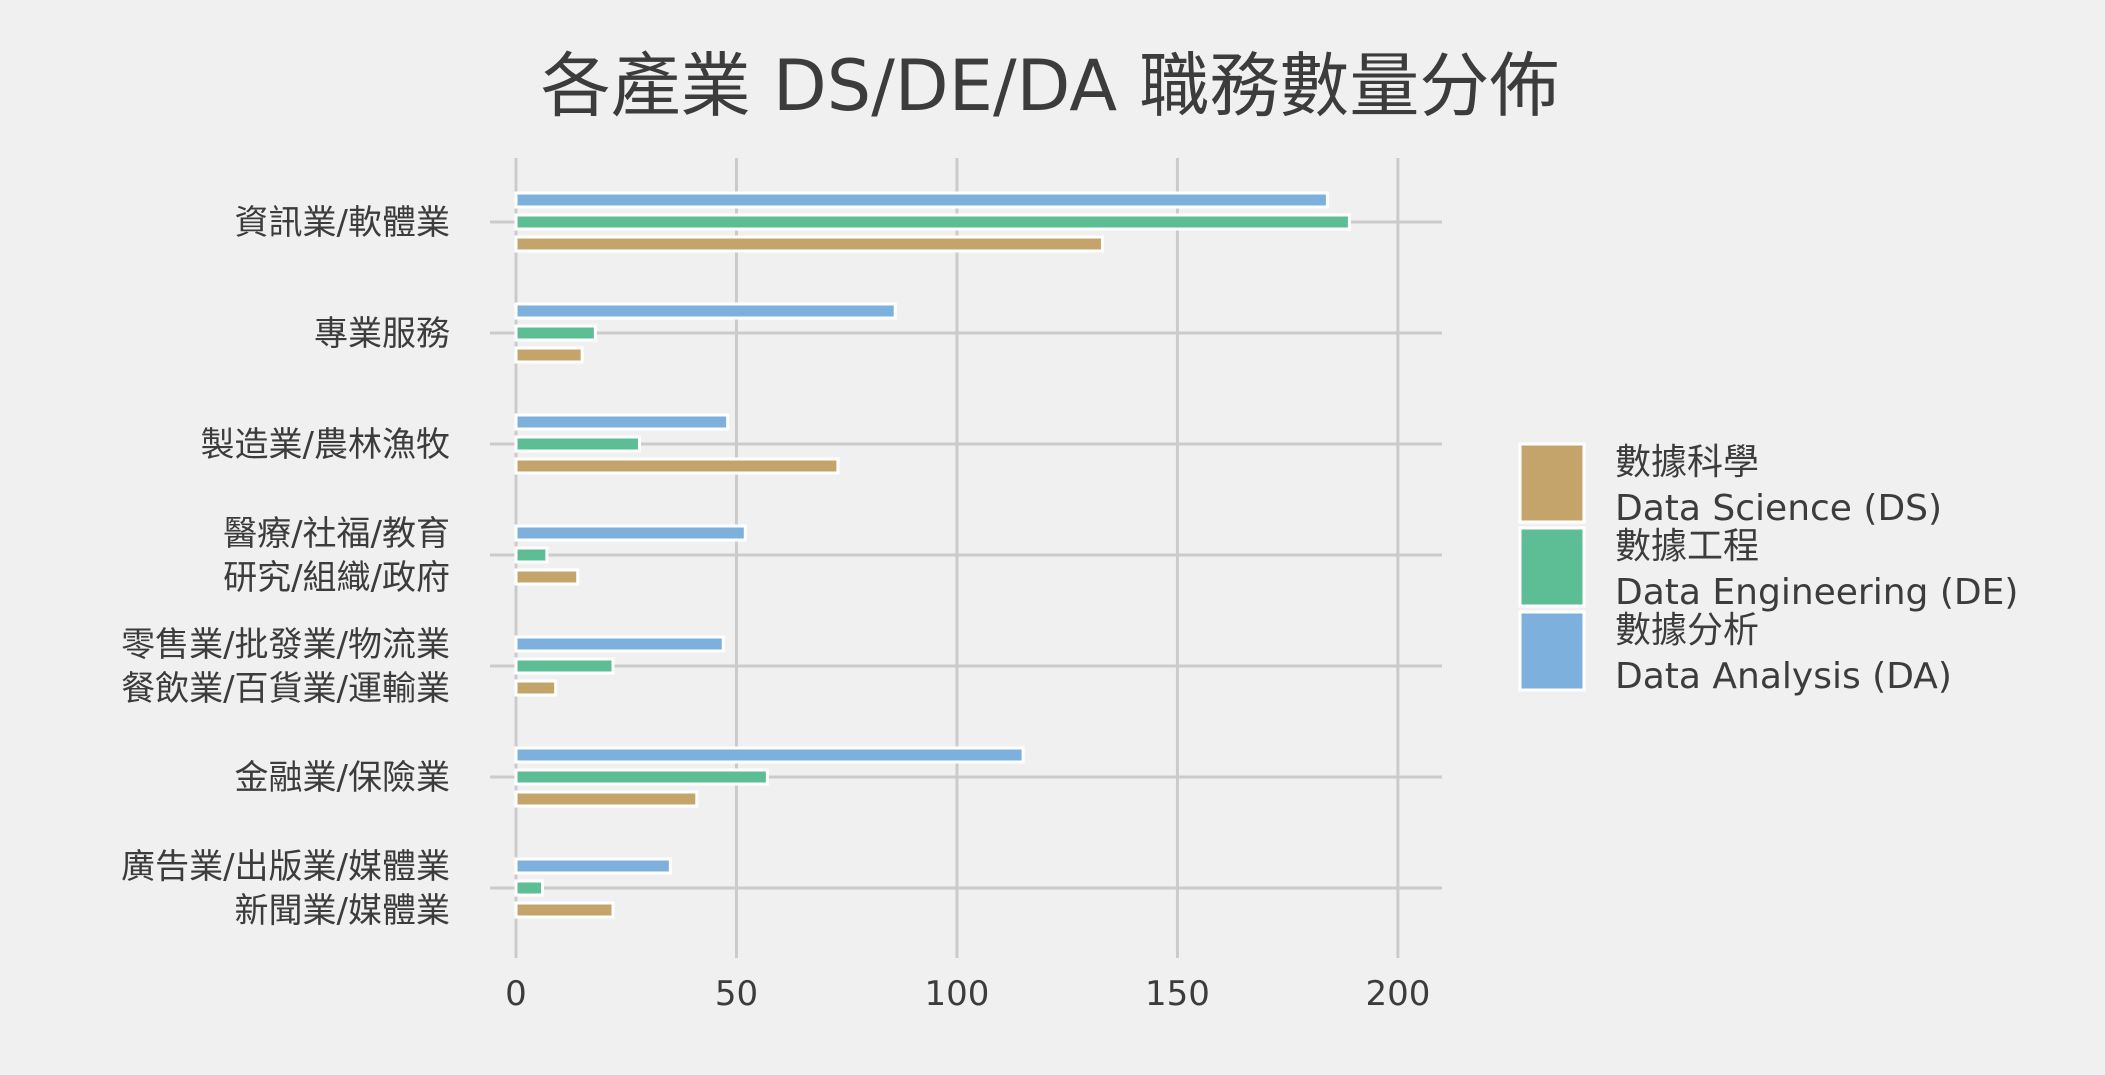 The height and width of the screenshot is (1075, 2105). What do you see at coordinates (285, 645) in the screenshot?
I see `y-tick-label: 零售業/批發業/物流業` at bounding box center [285, 645].